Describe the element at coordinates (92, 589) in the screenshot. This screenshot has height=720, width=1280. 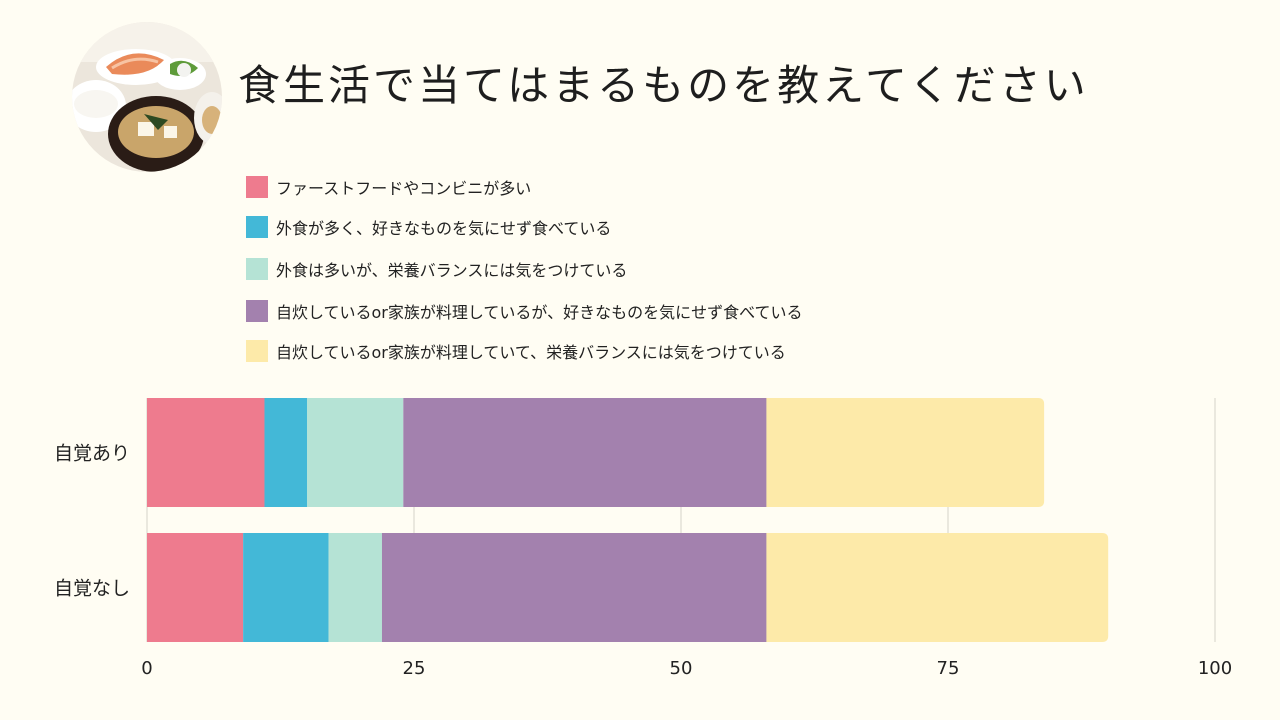
I see `category-label: 自覚なし` at that location.